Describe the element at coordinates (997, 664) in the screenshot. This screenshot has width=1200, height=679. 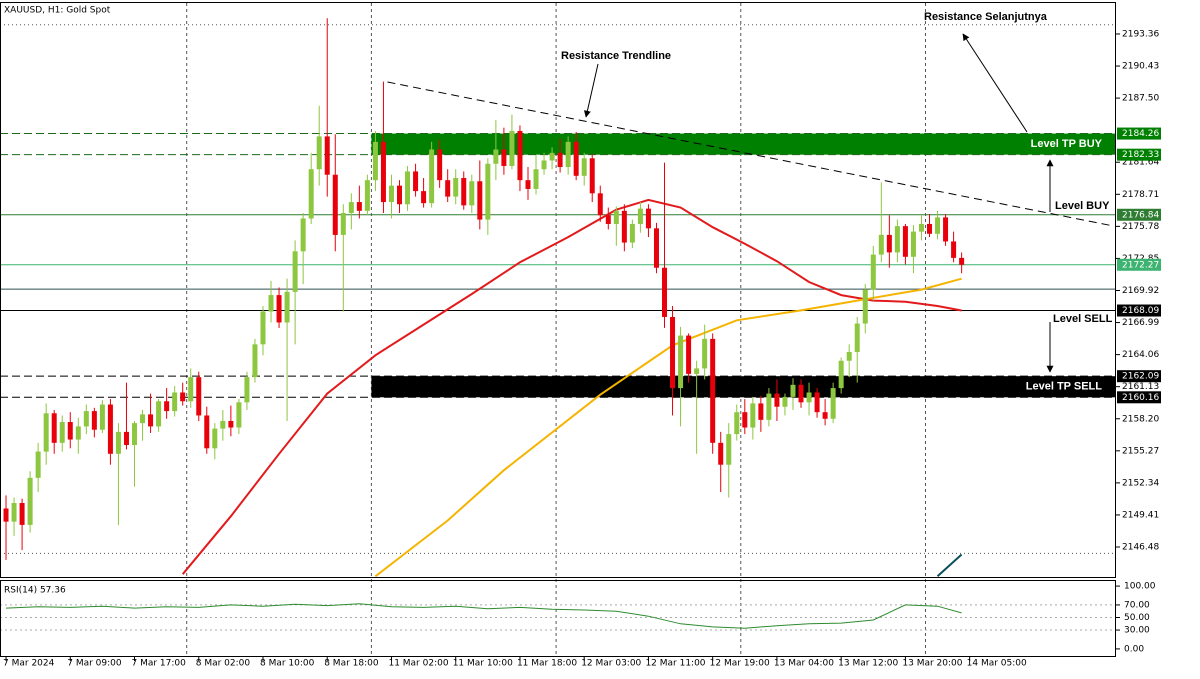
I see `x-tick-label: 14 Mar 05:00` at that location.